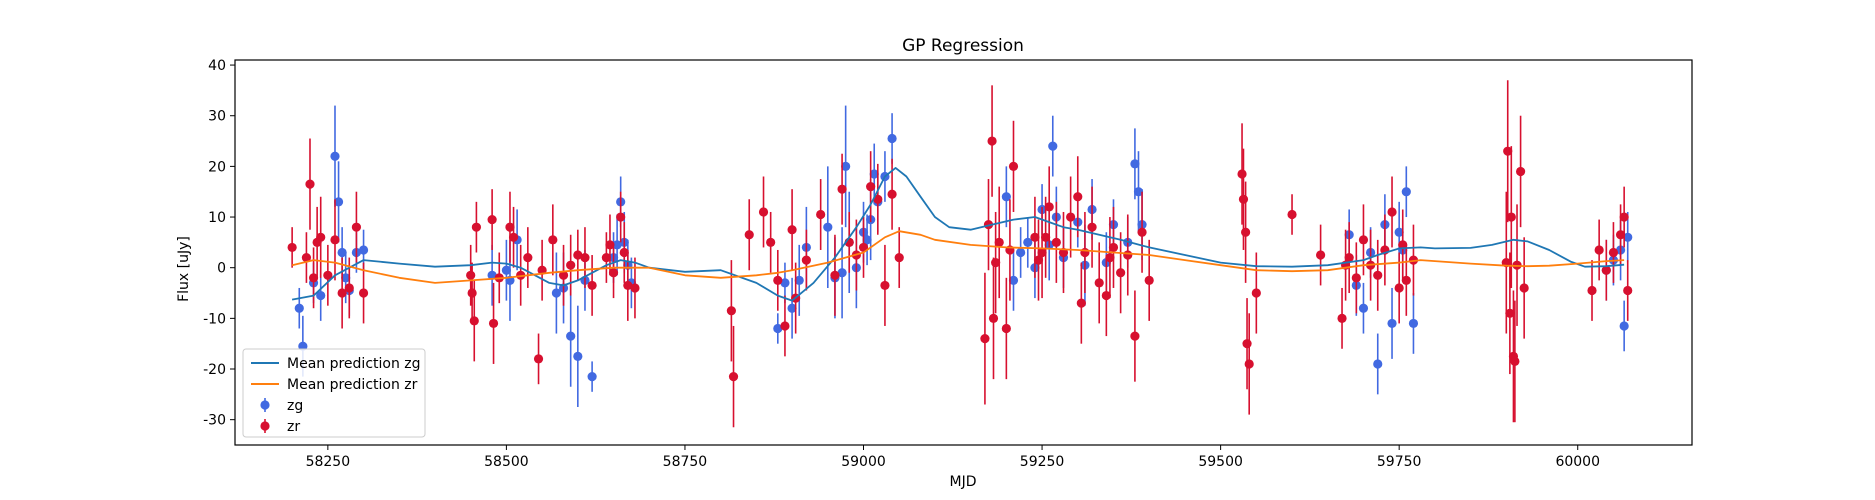 The width and height of the screenshot is (1875, 500). What do you see at coordinates (214, 319) in the screenshot?
I see `y-tick-label: -10` at bounding box center [214, 319].